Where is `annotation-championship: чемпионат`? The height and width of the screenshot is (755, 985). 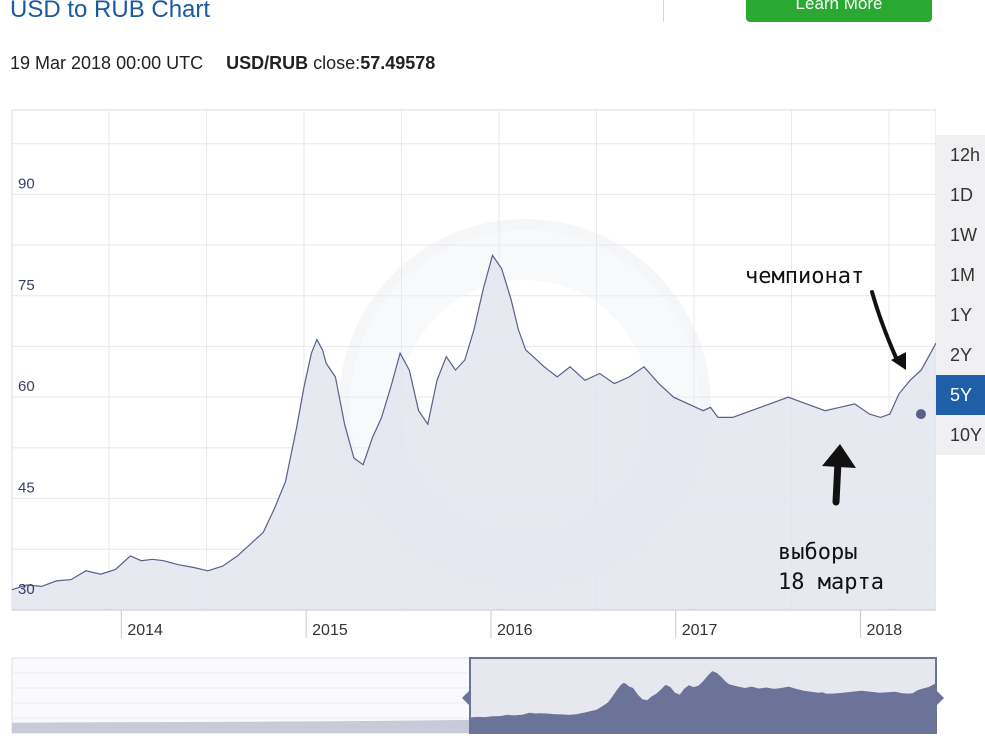
annotation-championship: чемпионат is located at coordinates (805, 276).